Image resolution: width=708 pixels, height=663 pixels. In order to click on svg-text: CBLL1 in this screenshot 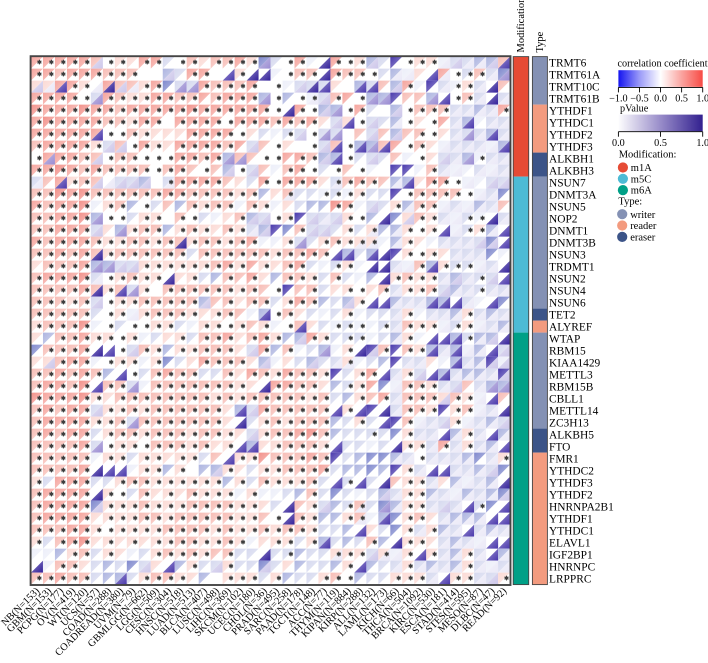, I will do `click(566, 399)`.